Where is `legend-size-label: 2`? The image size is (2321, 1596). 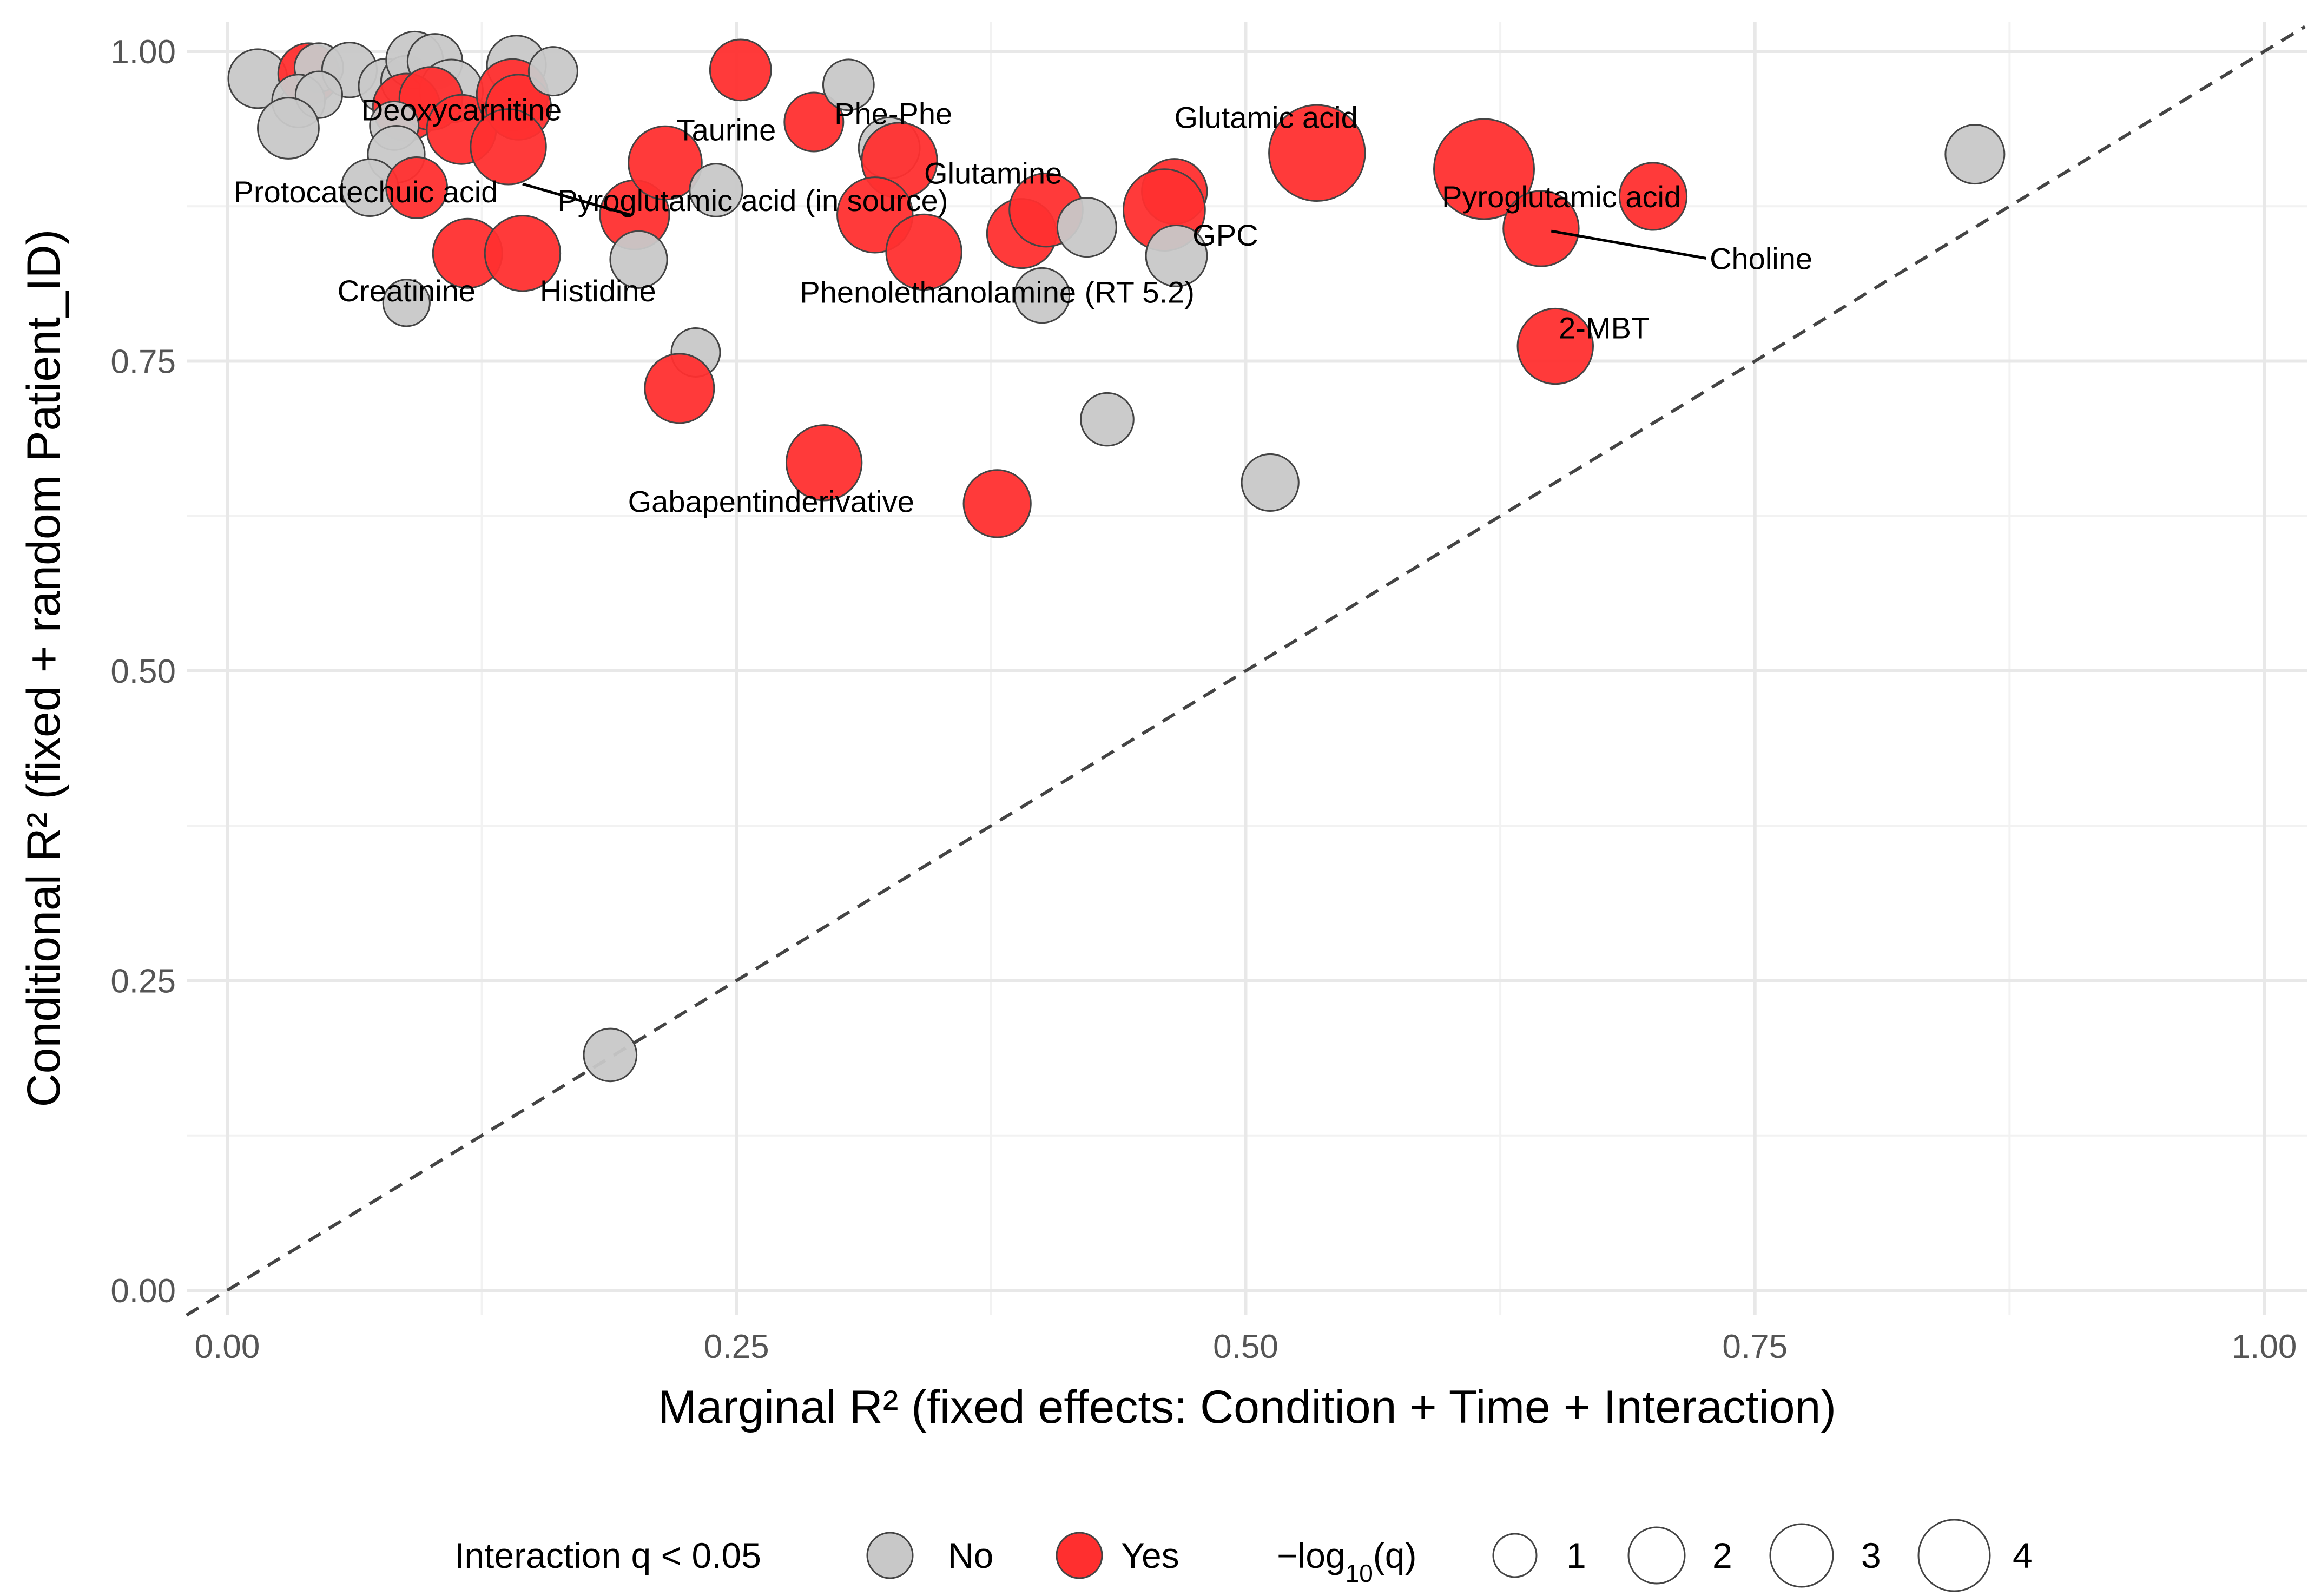 legend-size-label: 2 is located at coordinates (1722, 1555).